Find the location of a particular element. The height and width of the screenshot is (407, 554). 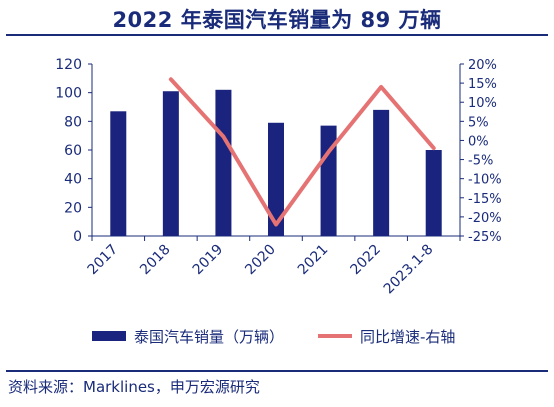

bottom-divider is located at coordinates (277, 371).